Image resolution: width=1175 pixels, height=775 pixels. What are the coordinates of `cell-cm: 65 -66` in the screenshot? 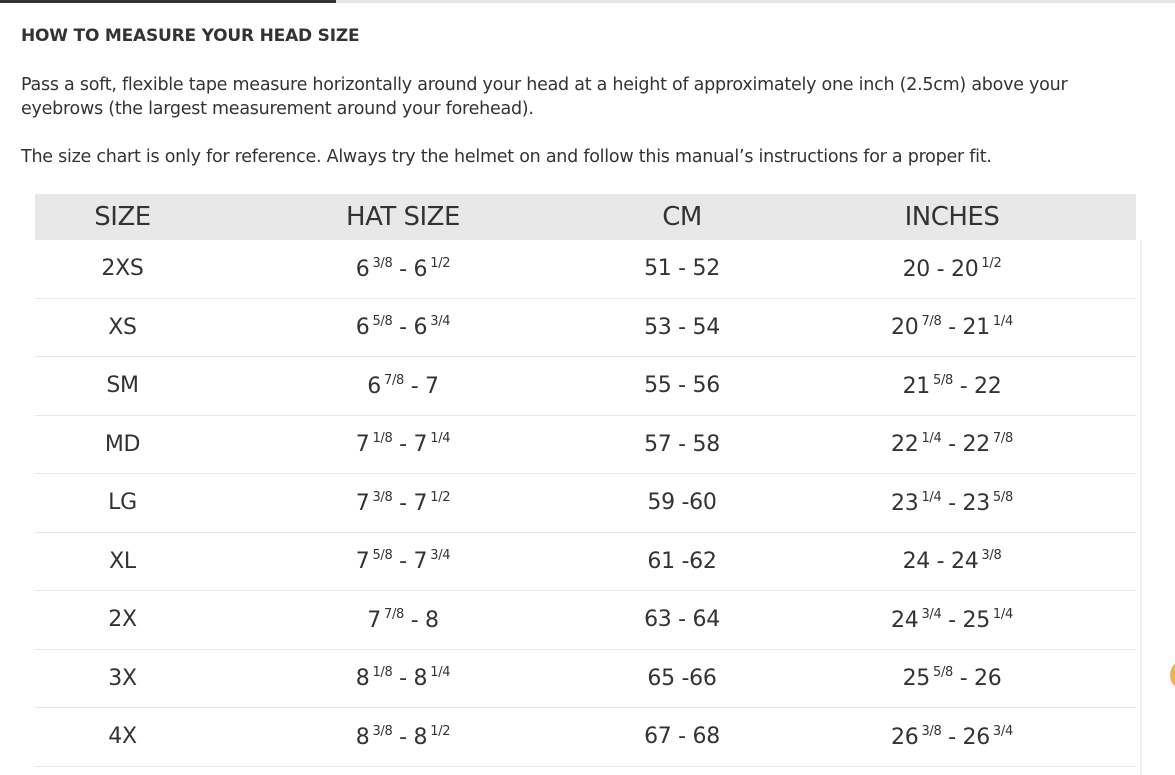 It's located at (682, 678).